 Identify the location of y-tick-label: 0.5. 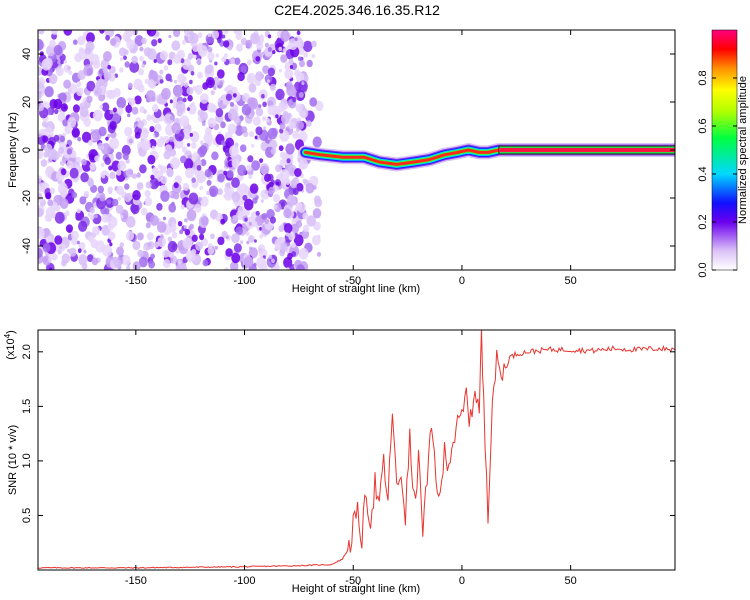
(27, 515).